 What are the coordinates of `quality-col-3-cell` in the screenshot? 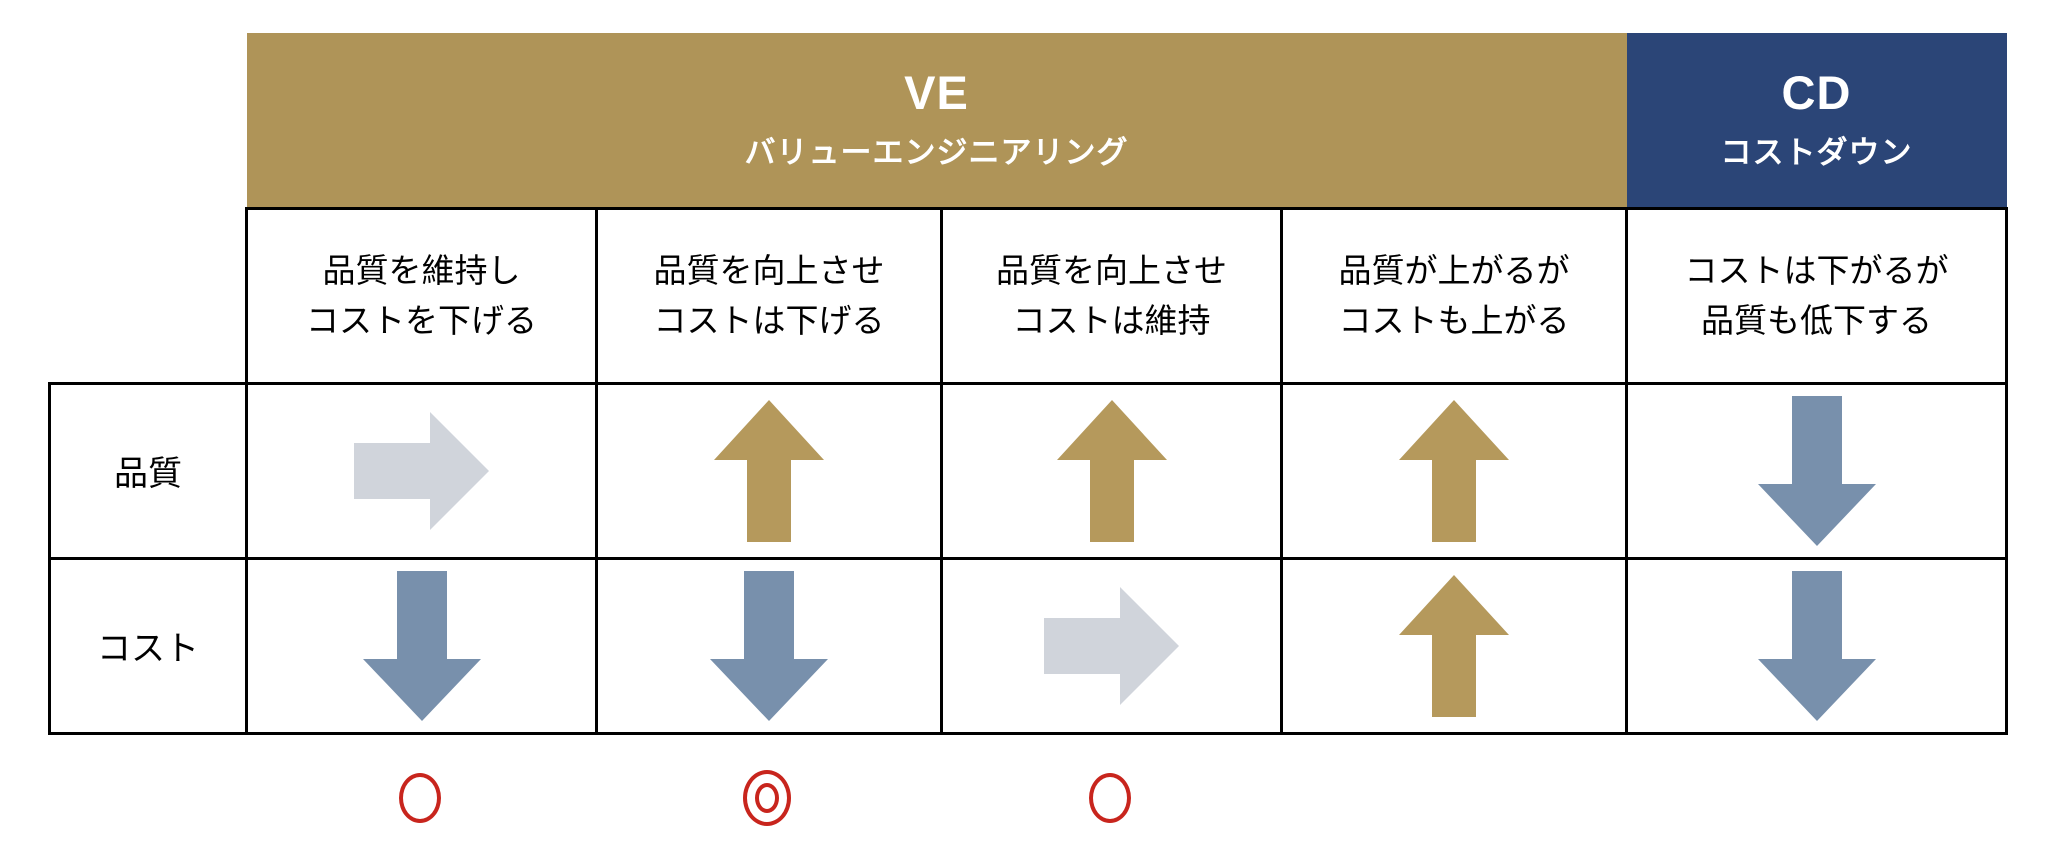 It's located at (1111, 470).